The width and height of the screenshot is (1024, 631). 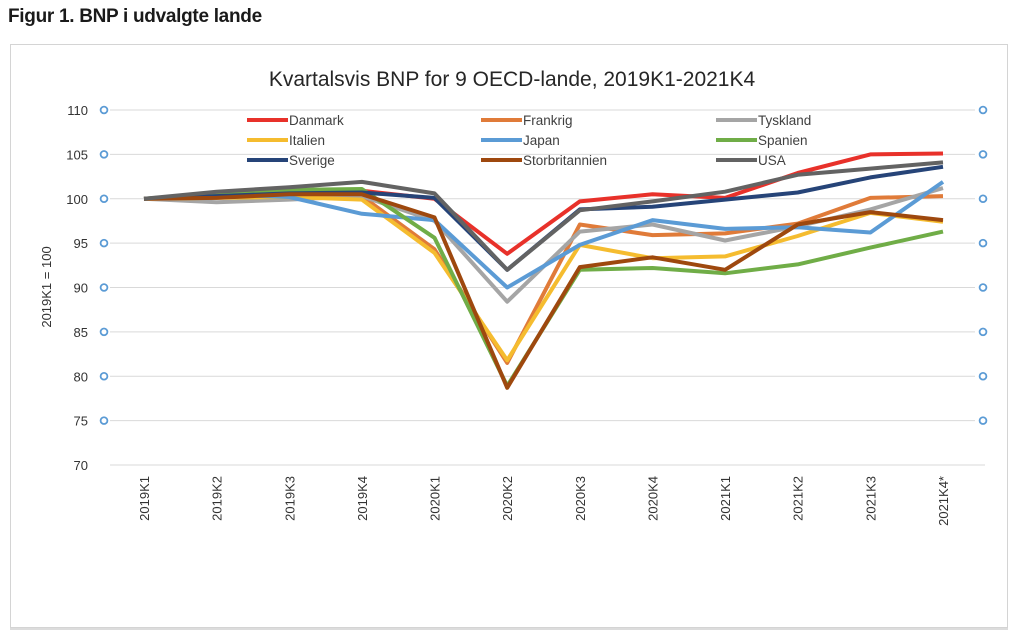 What do you see at coordinates (81, 421) in the screenshot?
I see `y-tick-label: 75` at bounding box center [81, 421].